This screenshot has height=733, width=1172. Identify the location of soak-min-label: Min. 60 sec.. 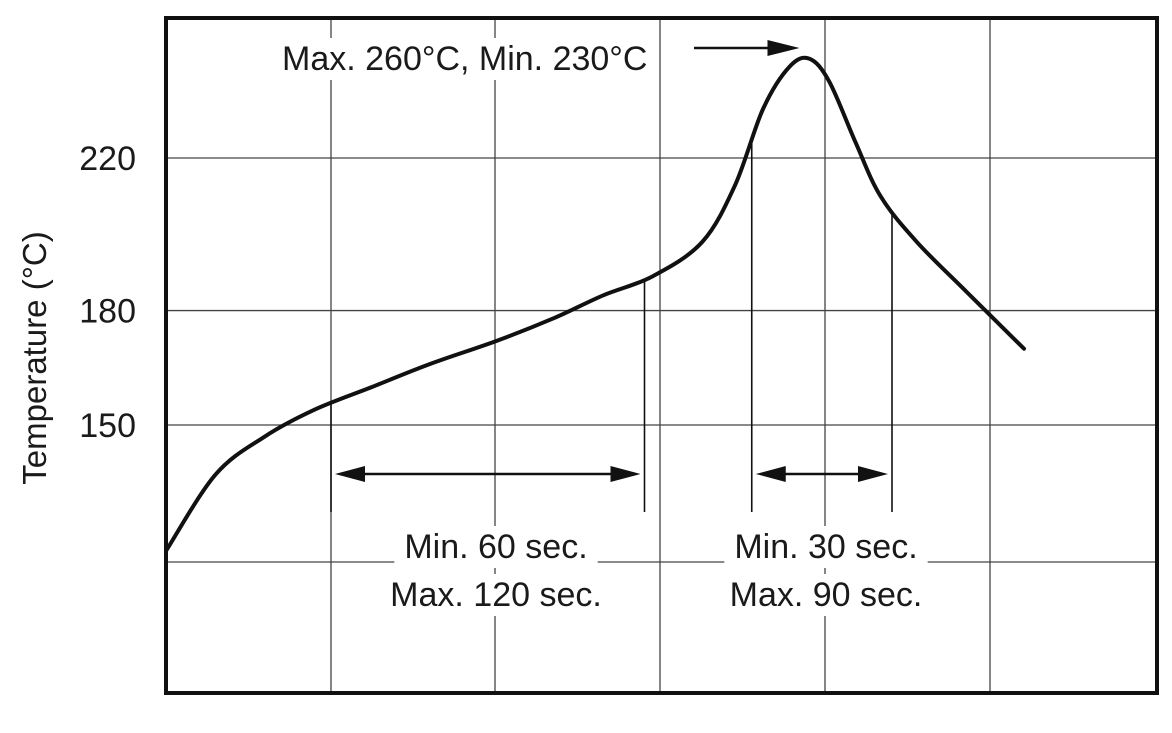
(495, 547).